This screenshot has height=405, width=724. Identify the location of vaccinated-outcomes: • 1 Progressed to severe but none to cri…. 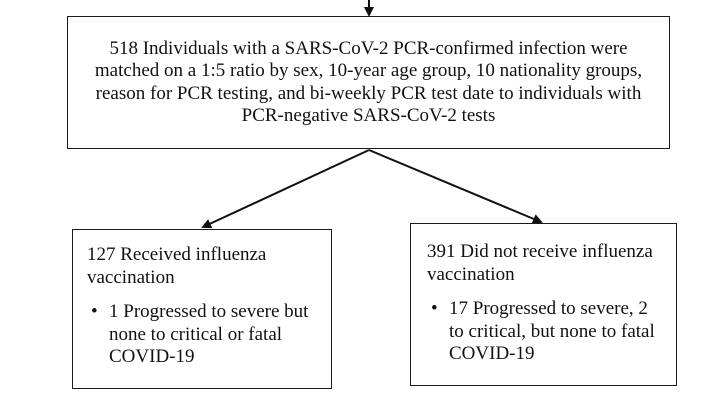
(202, 335).